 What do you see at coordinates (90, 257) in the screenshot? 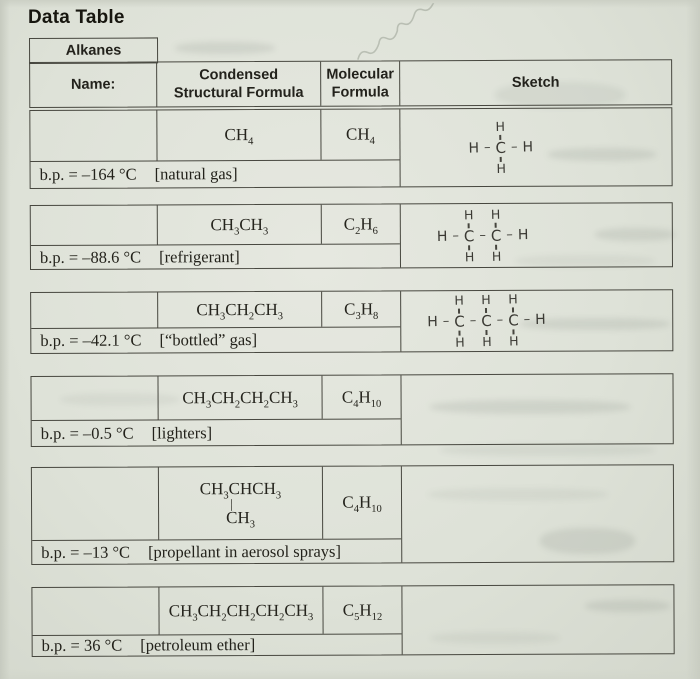
I see `bp-value: b.p. = –88.6 °C` at bounding box center [90, 257].